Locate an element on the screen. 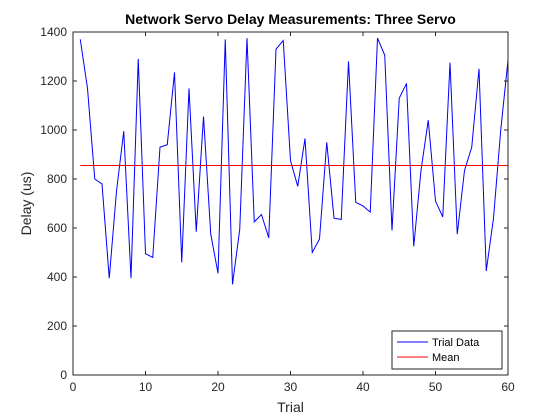  y-axis-label: Delay (us) is located at coordinates (26, 204).